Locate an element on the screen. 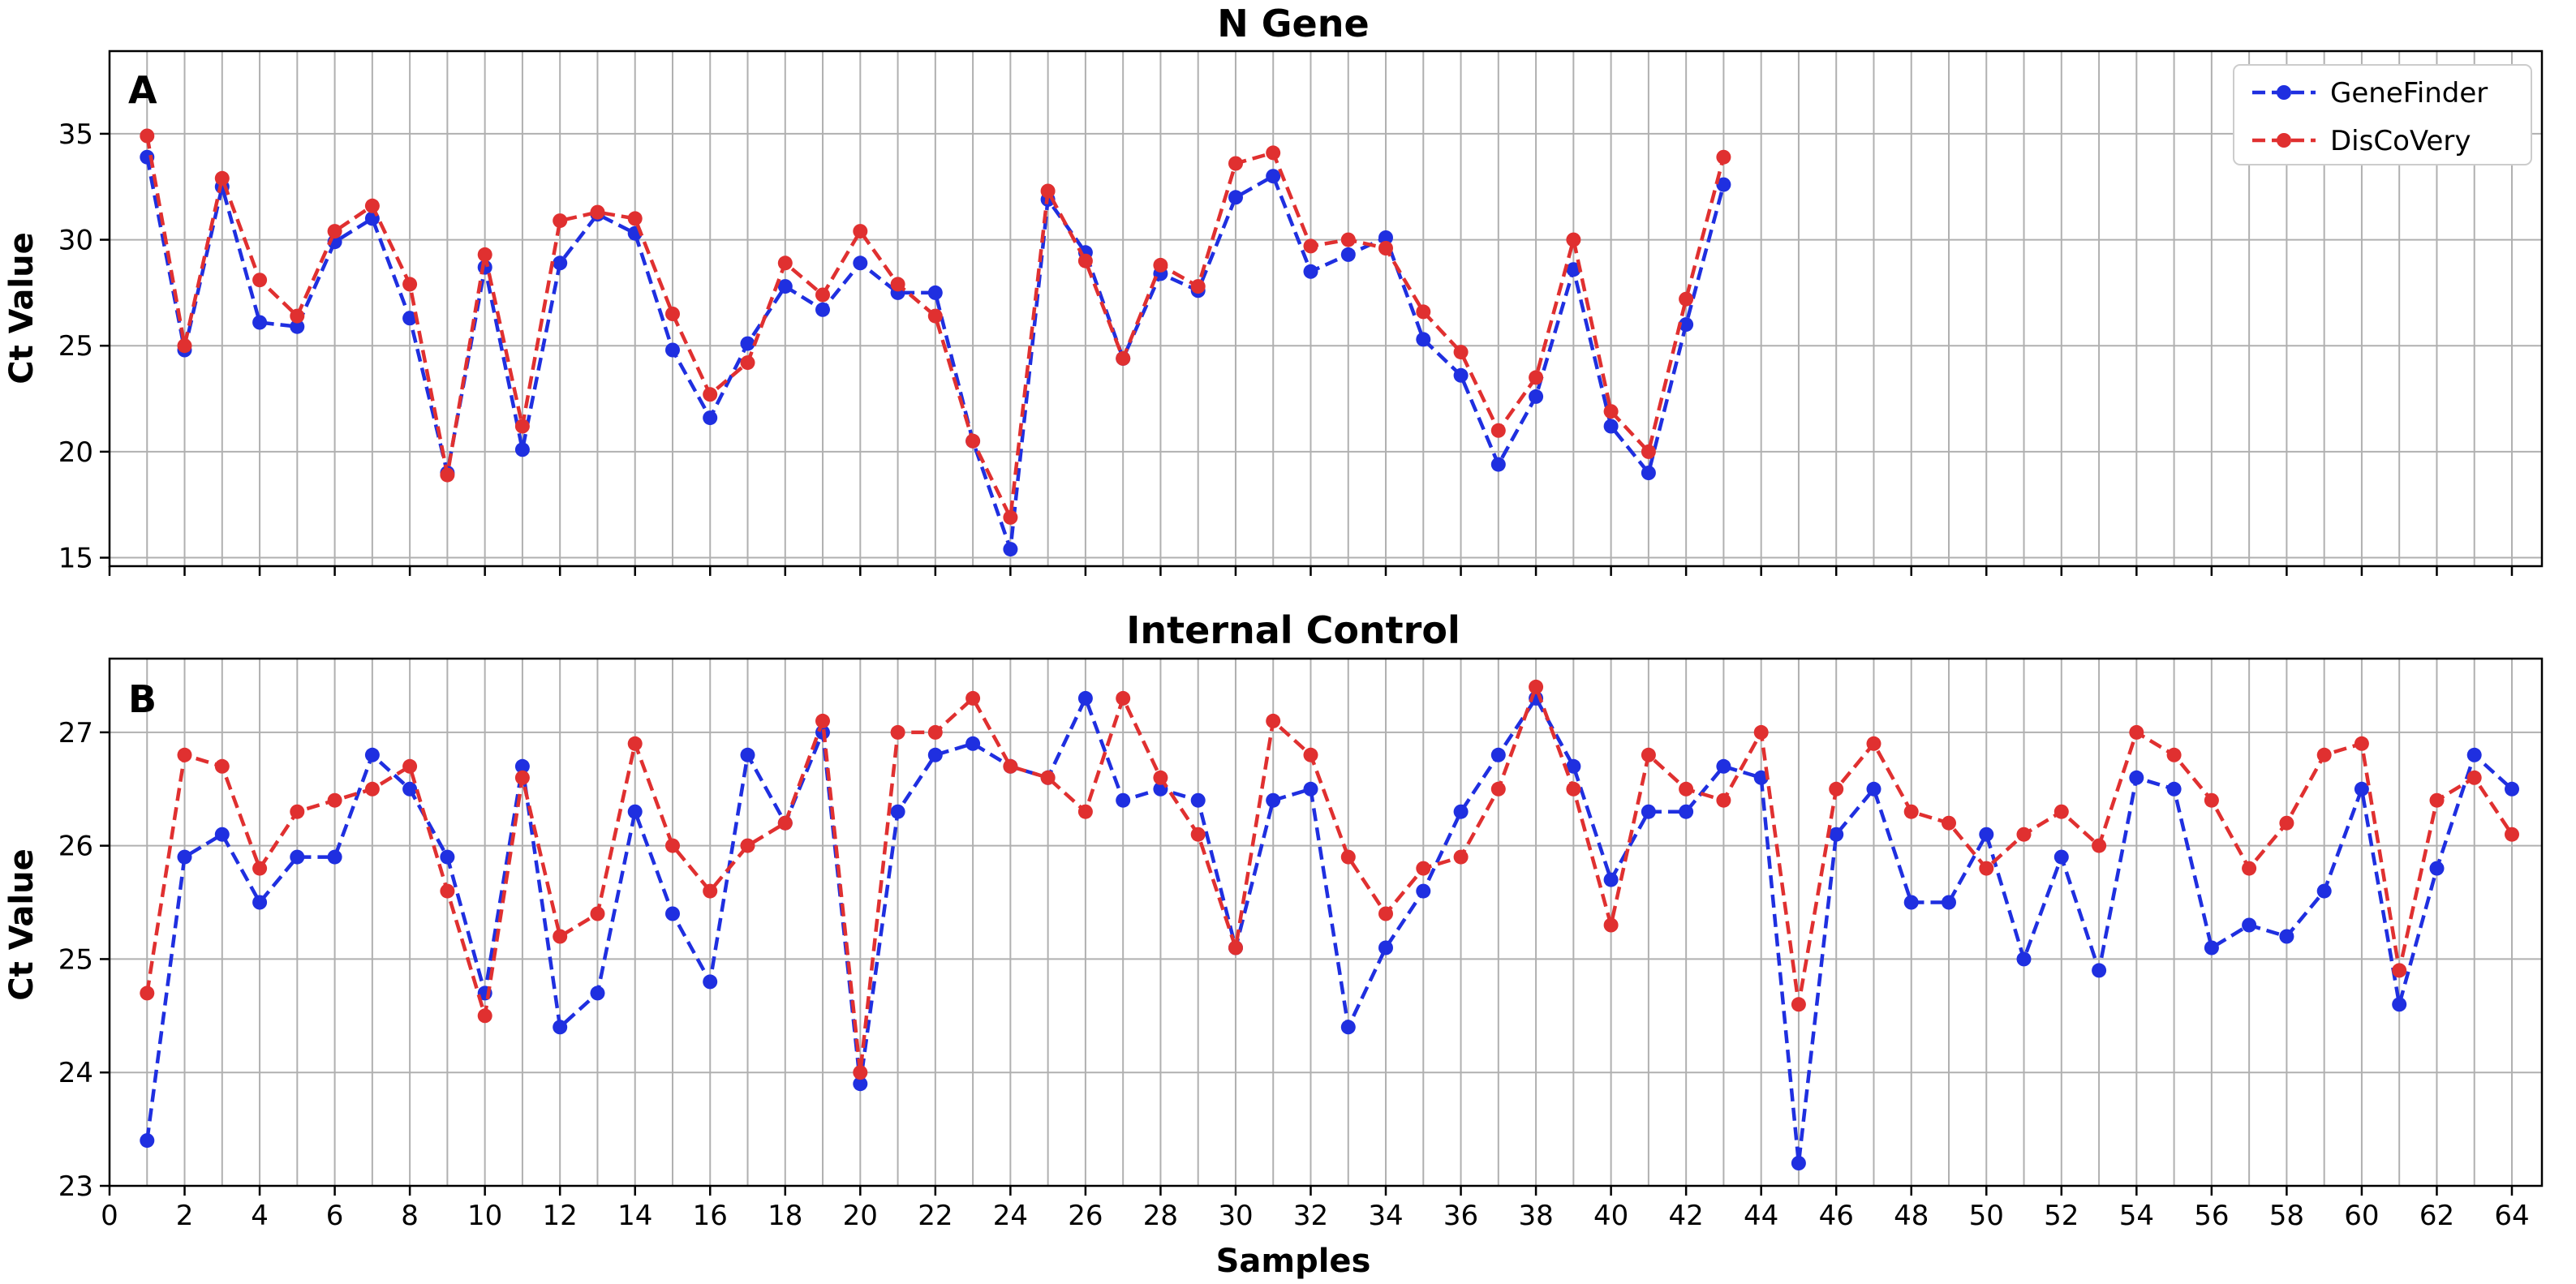 This screenshot has height=1284, width=2576. panel-b-xtick-label-16: 16 is located at coordinates (710, 1216).